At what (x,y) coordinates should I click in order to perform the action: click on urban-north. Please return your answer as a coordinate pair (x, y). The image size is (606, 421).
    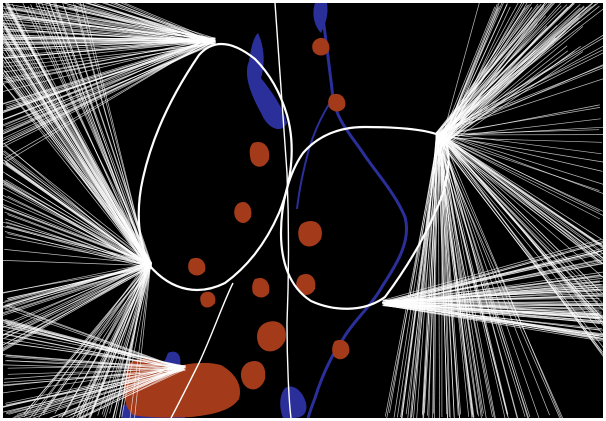
    Looking at the image, I should click on (321, 46).